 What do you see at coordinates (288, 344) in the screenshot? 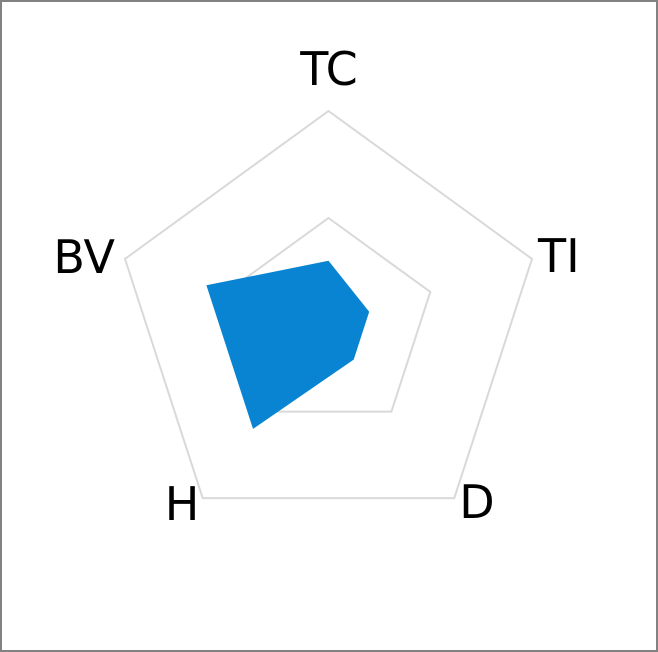
I see `radar-data-polygon` at bounding box center [288, 344].